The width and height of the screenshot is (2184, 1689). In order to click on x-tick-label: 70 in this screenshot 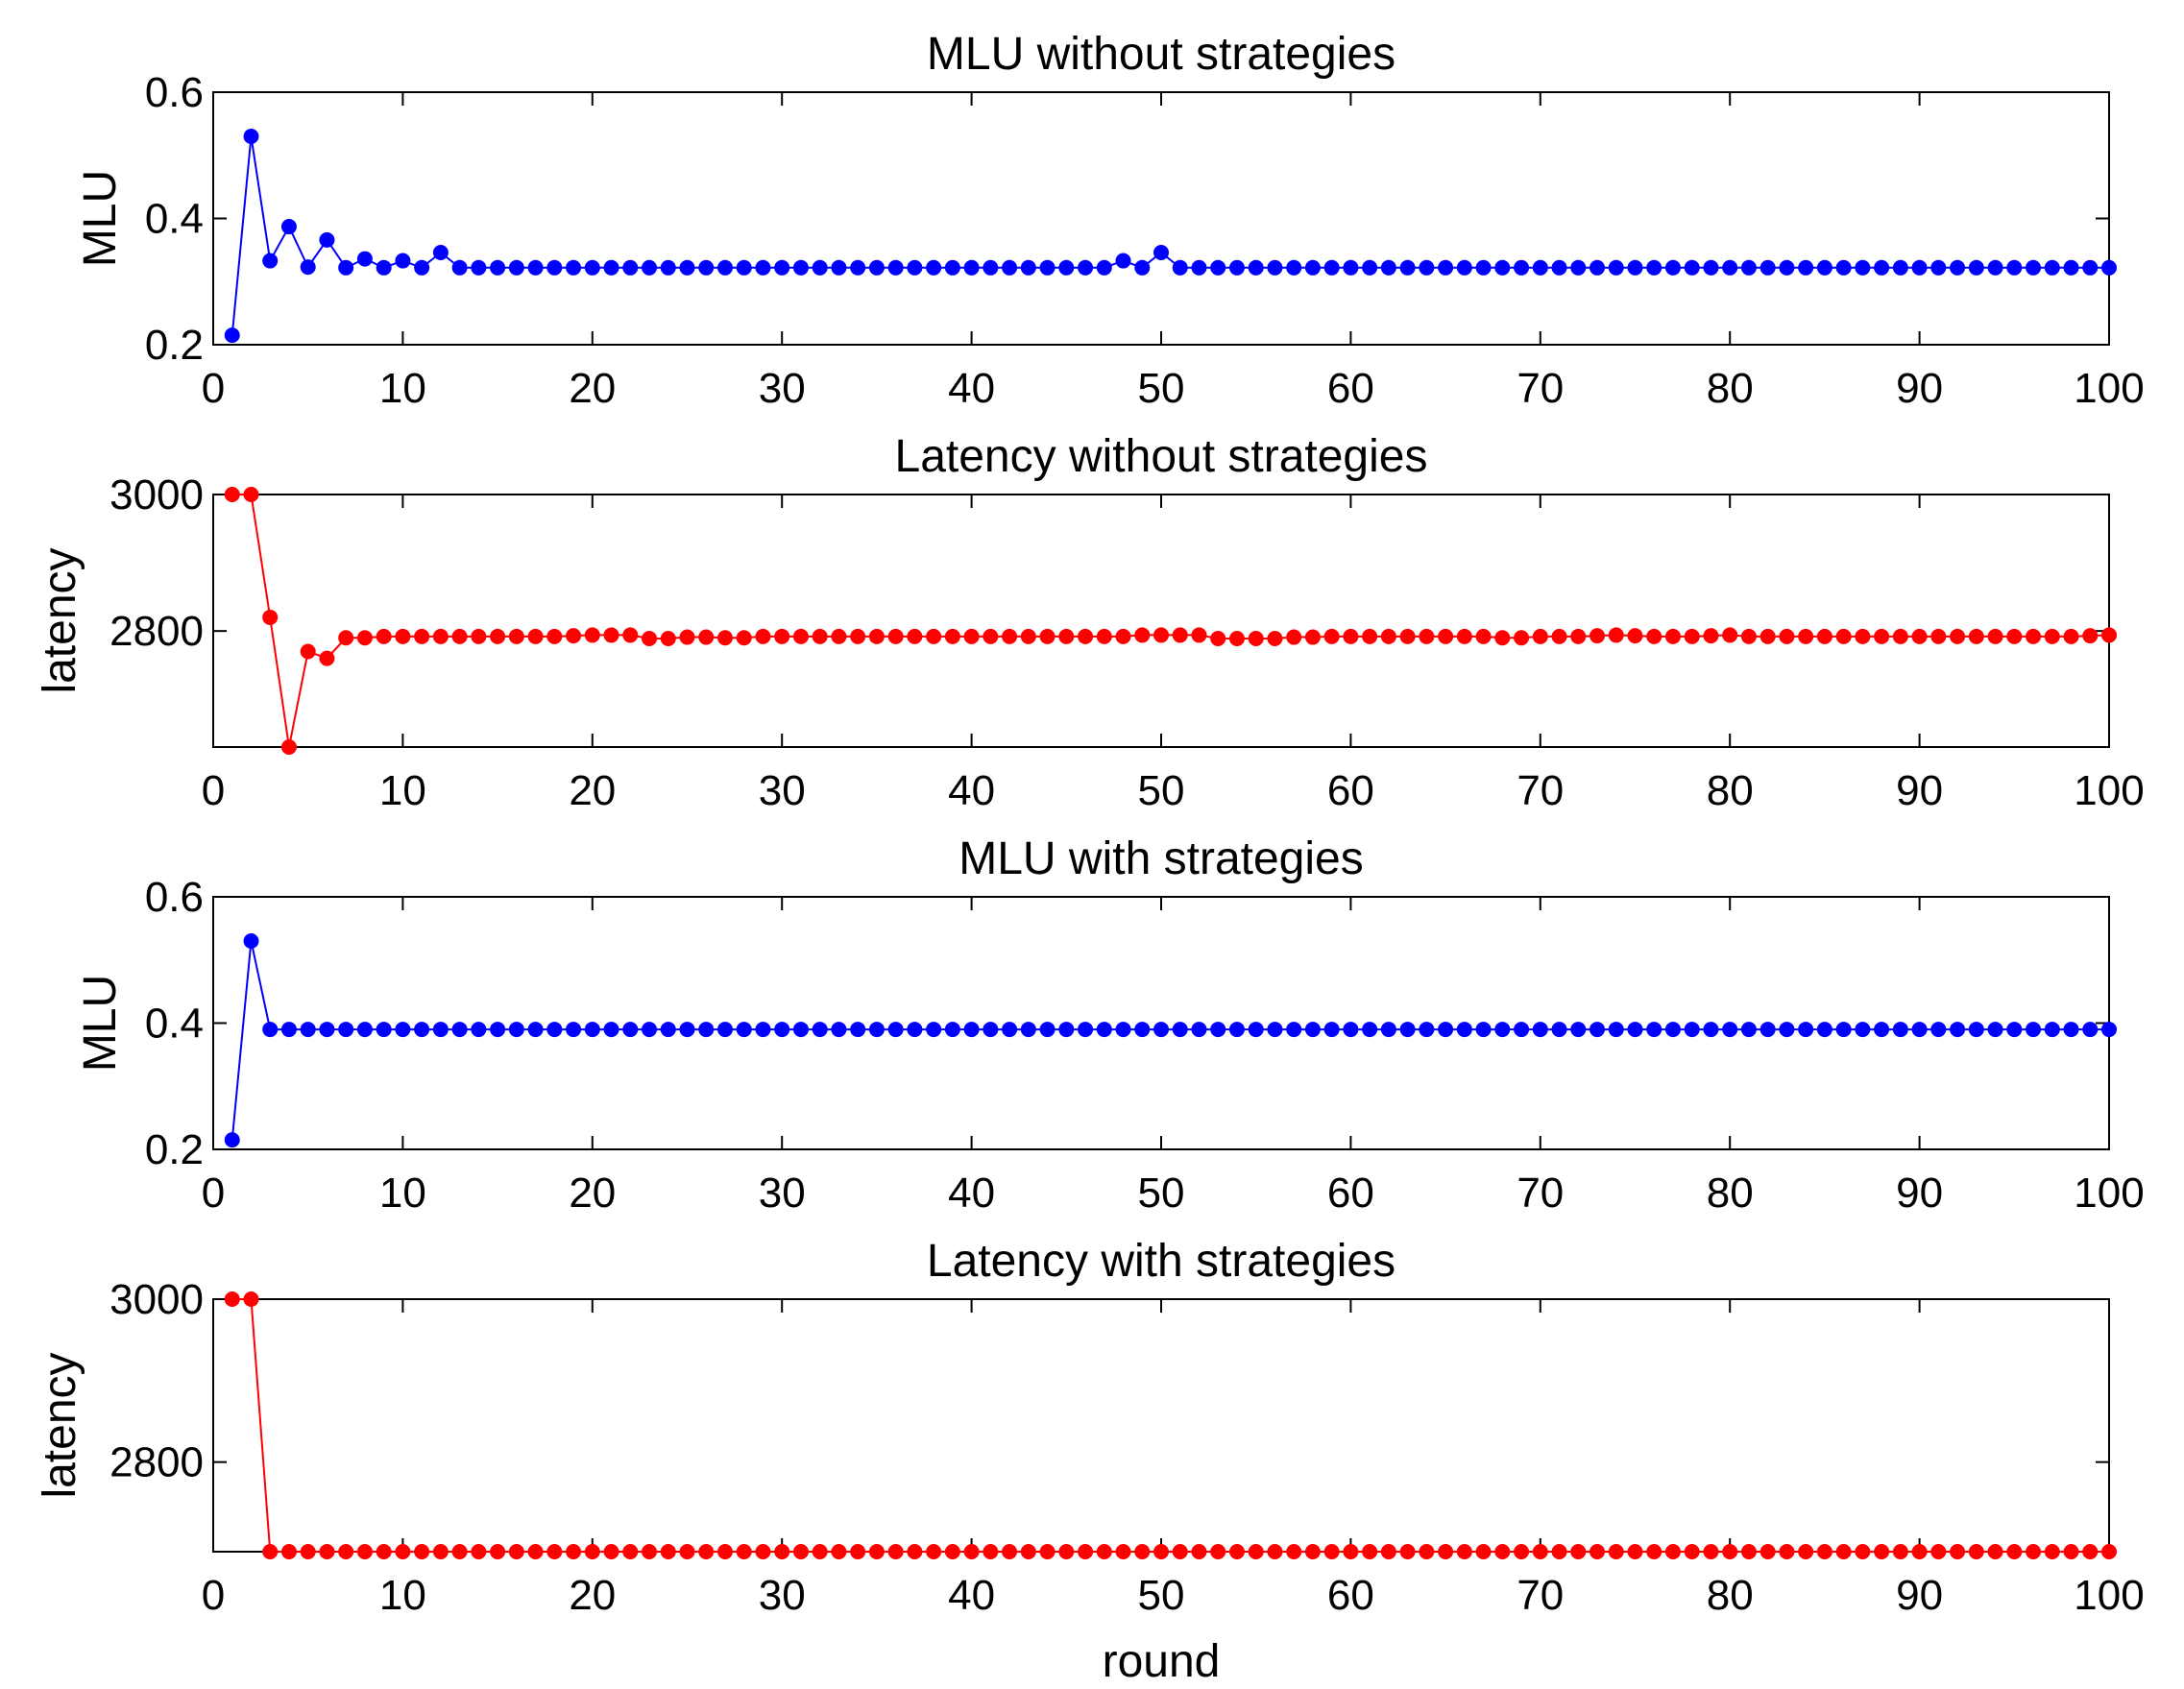, I will do `click(1540, 1193)`.